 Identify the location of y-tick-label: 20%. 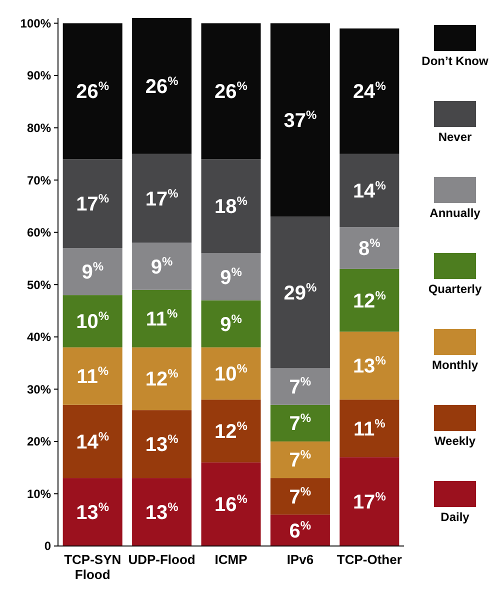
(39, 441).